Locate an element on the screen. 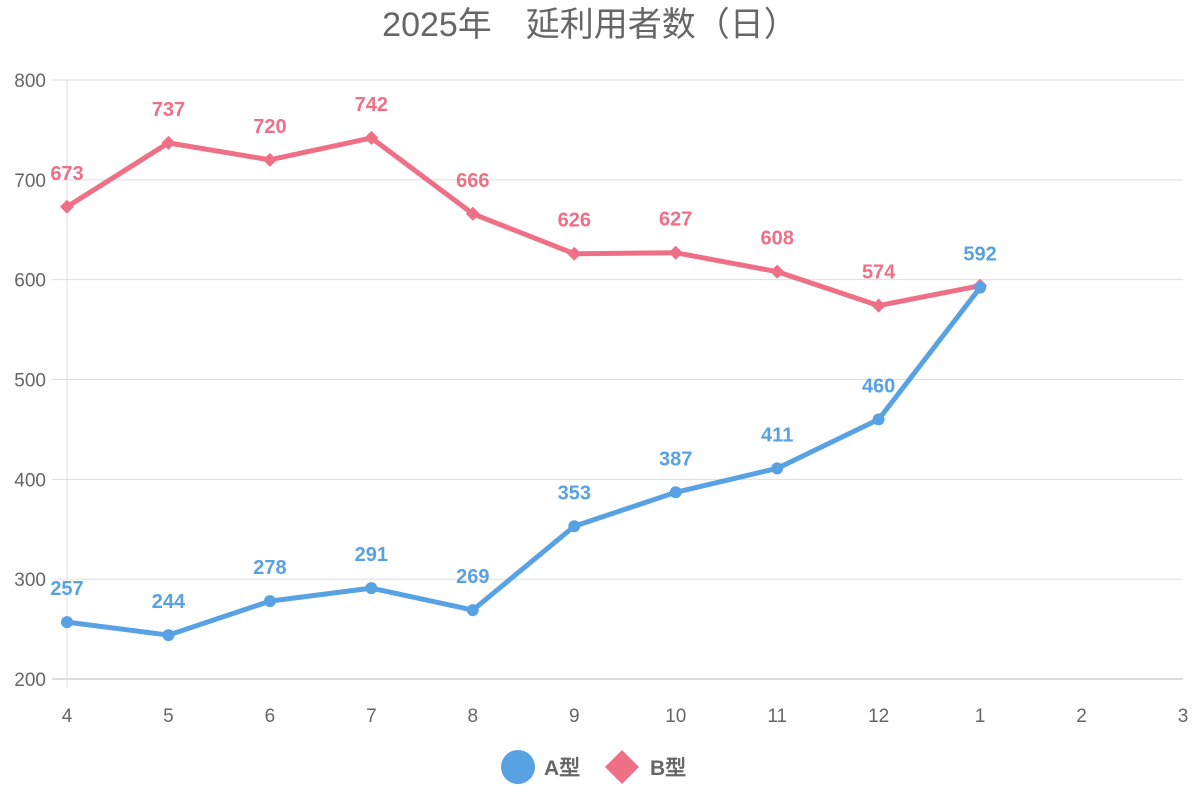 The image size is (1200, 800). x-tick-label: 9 is located at coordinates (574, 716).